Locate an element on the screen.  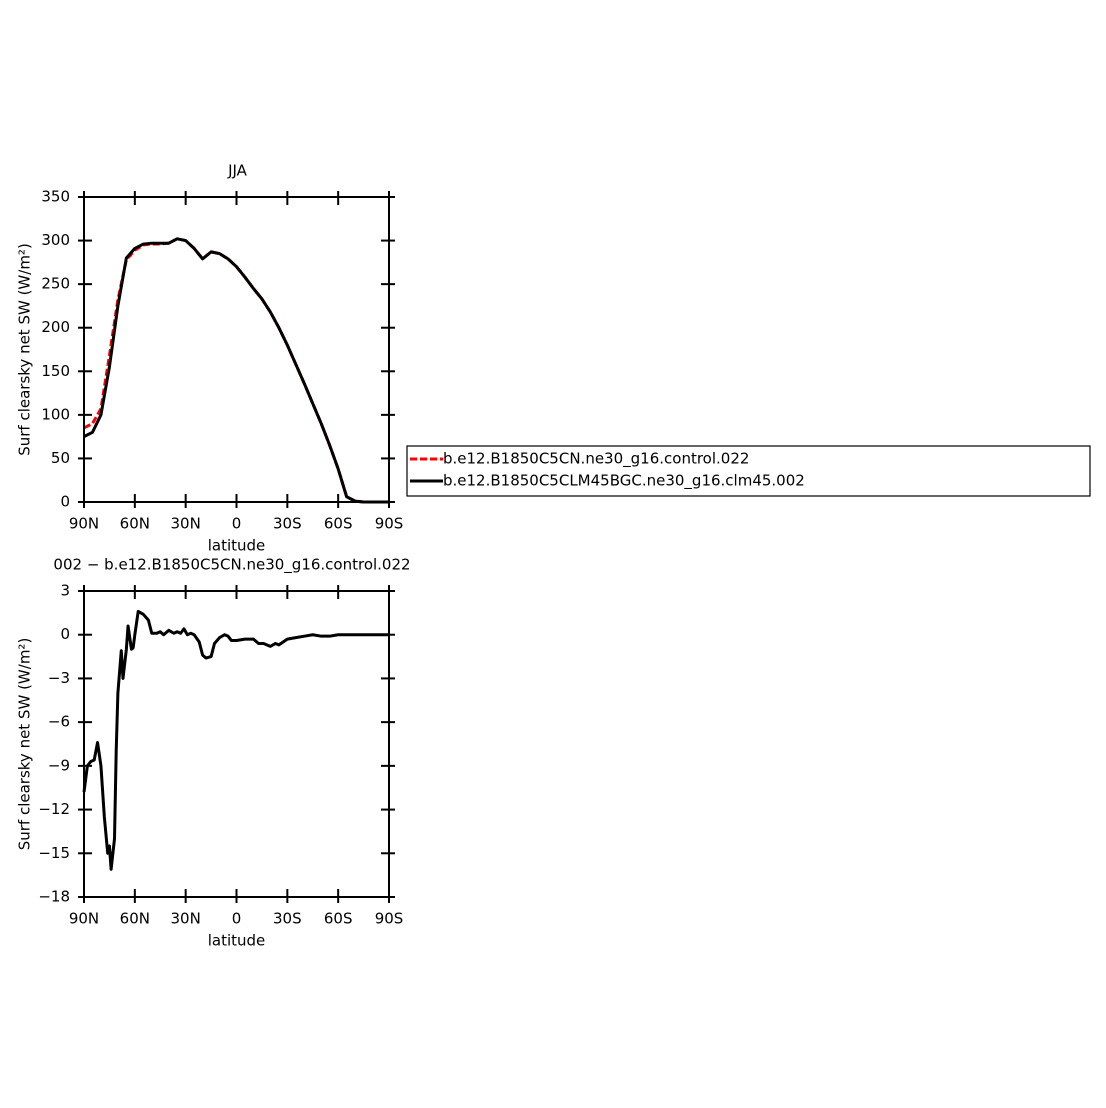
y-tick-label: −6 is located at coordinates (59, 722).